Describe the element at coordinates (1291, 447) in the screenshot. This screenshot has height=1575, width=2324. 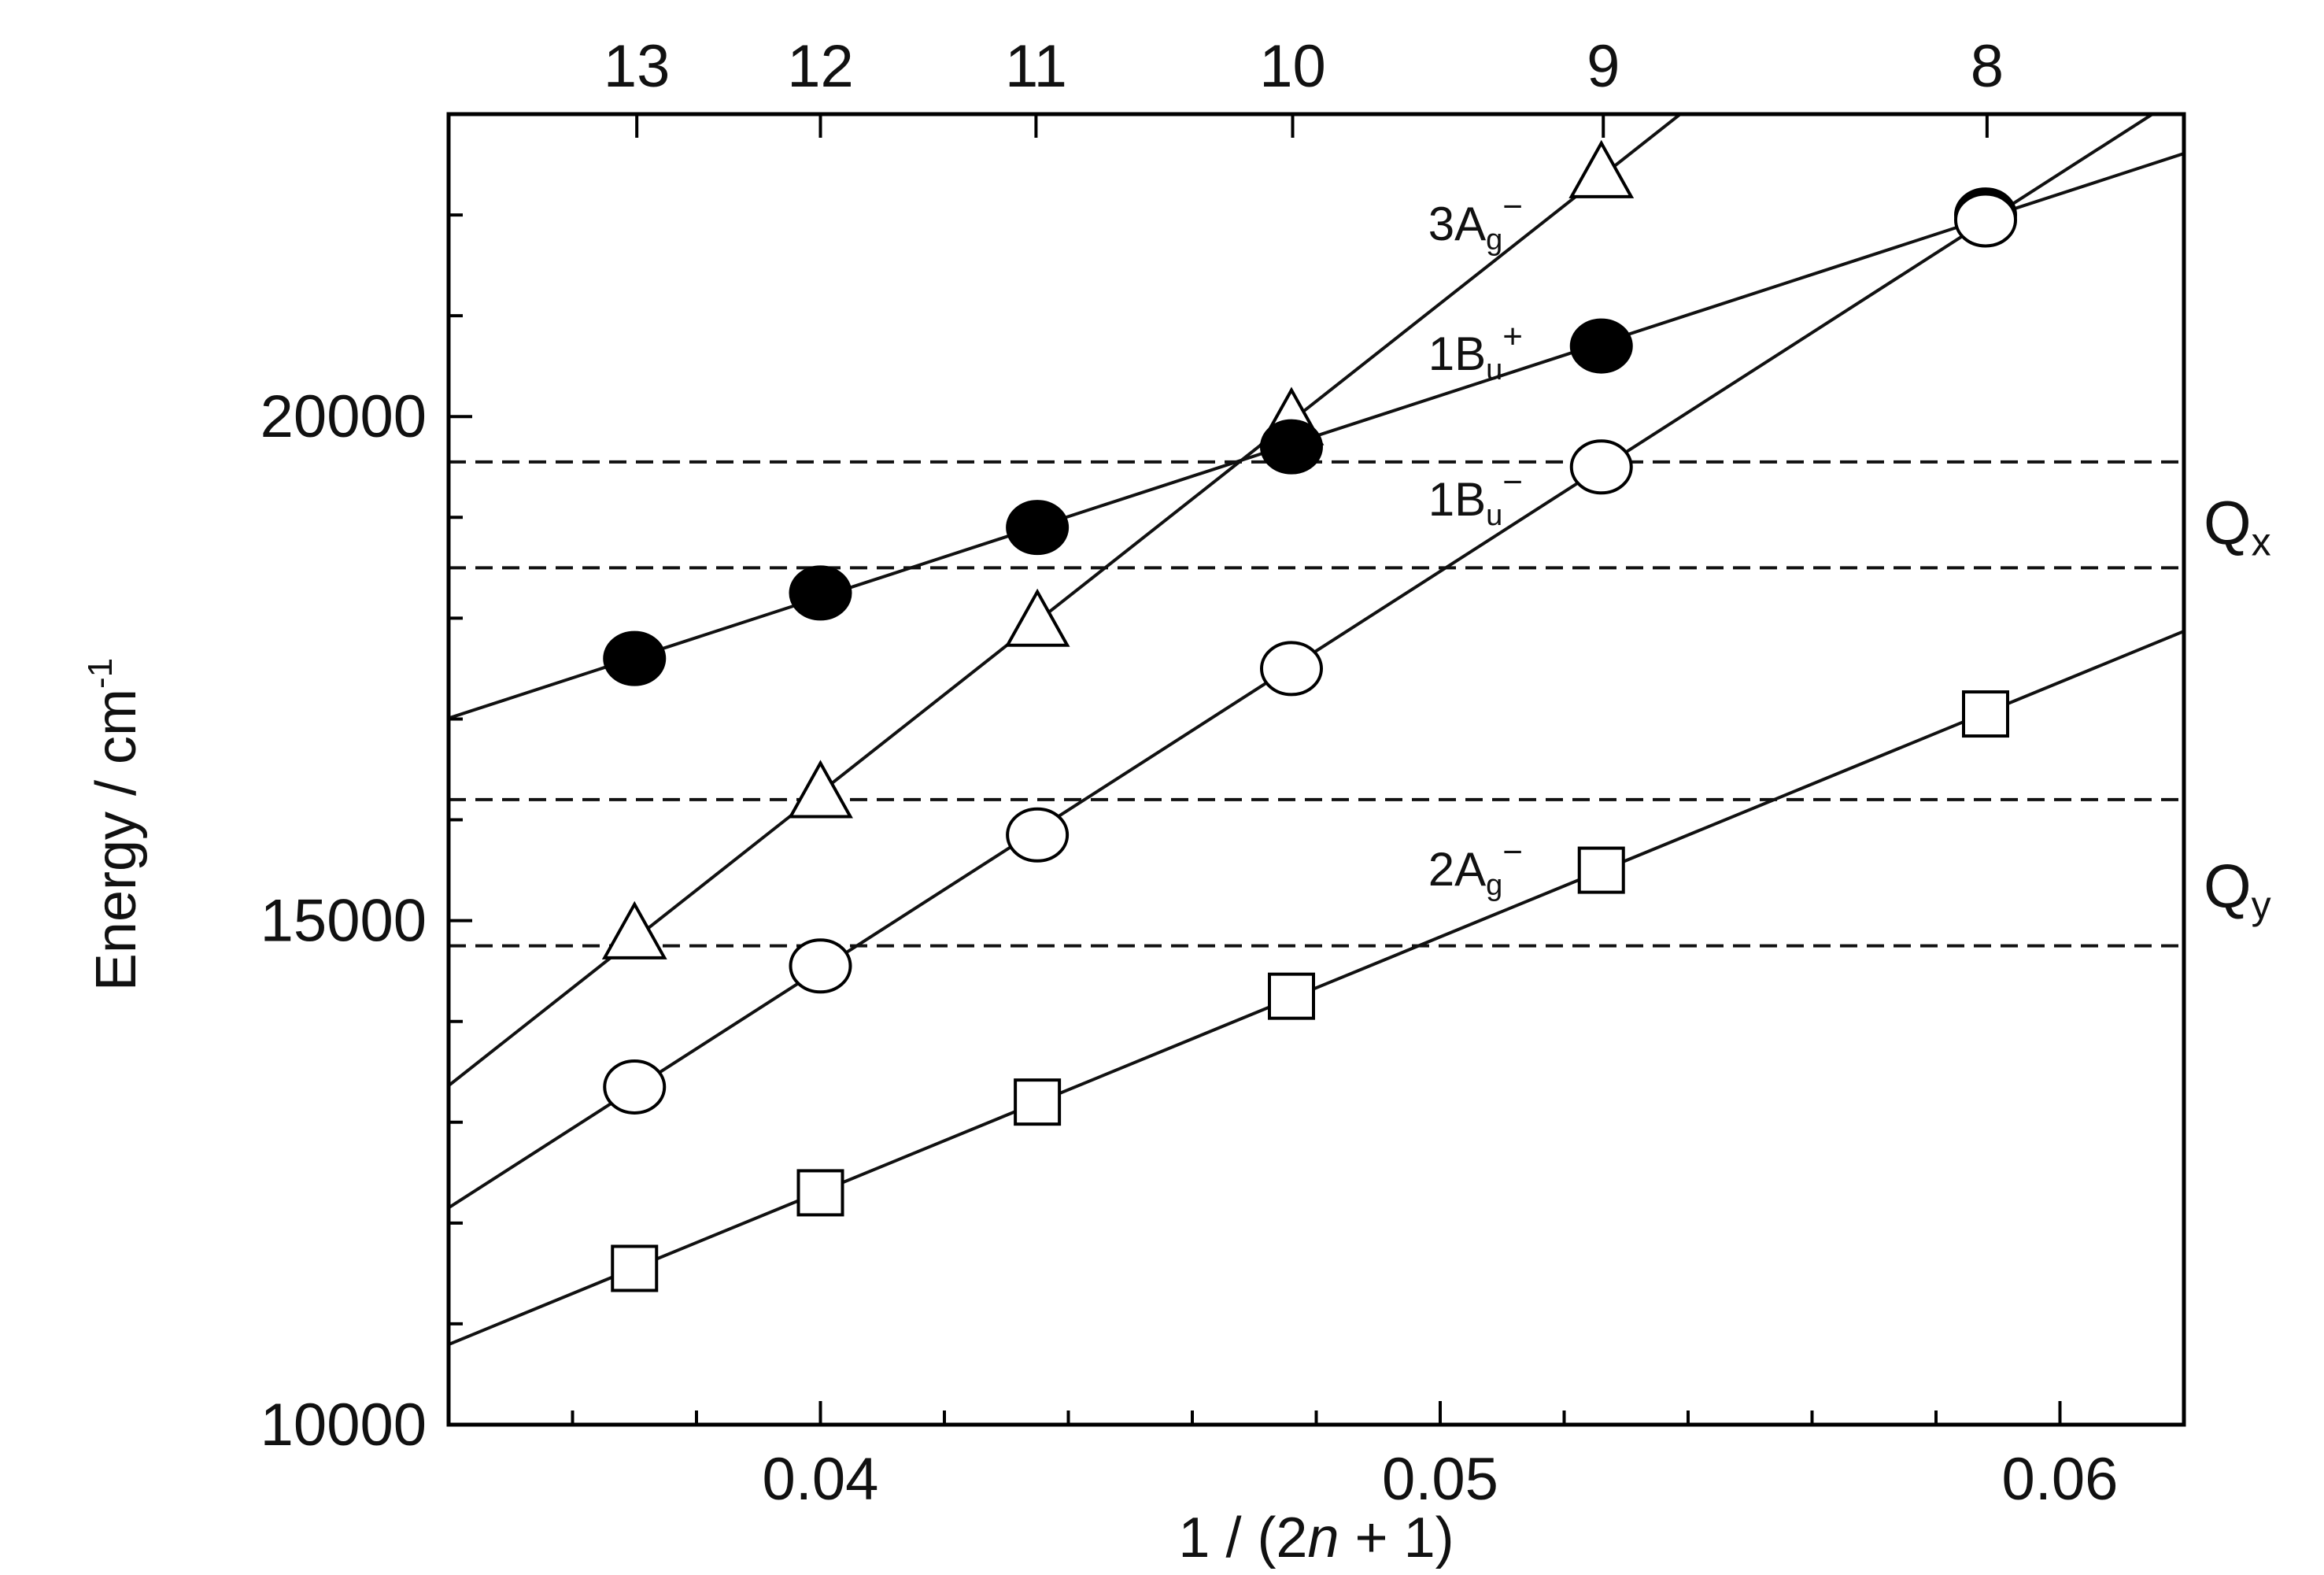
I see `marker-s1-p3` at that location.